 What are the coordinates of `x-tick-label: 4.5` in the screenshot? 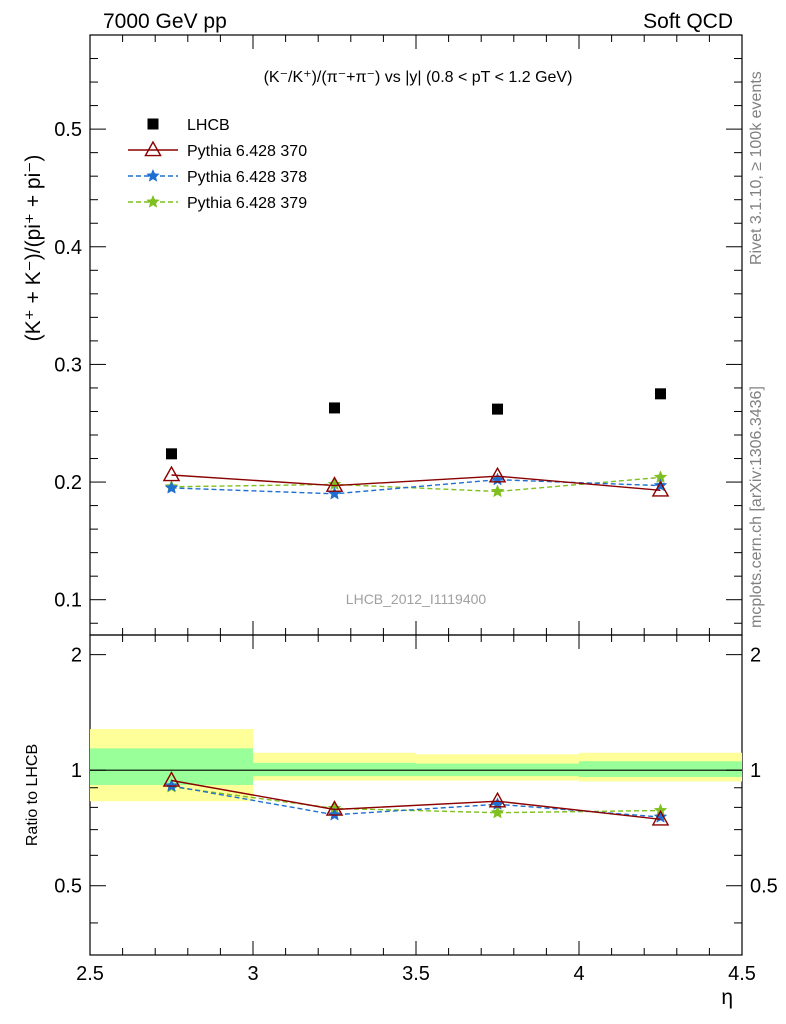 It's located at (742, 974).